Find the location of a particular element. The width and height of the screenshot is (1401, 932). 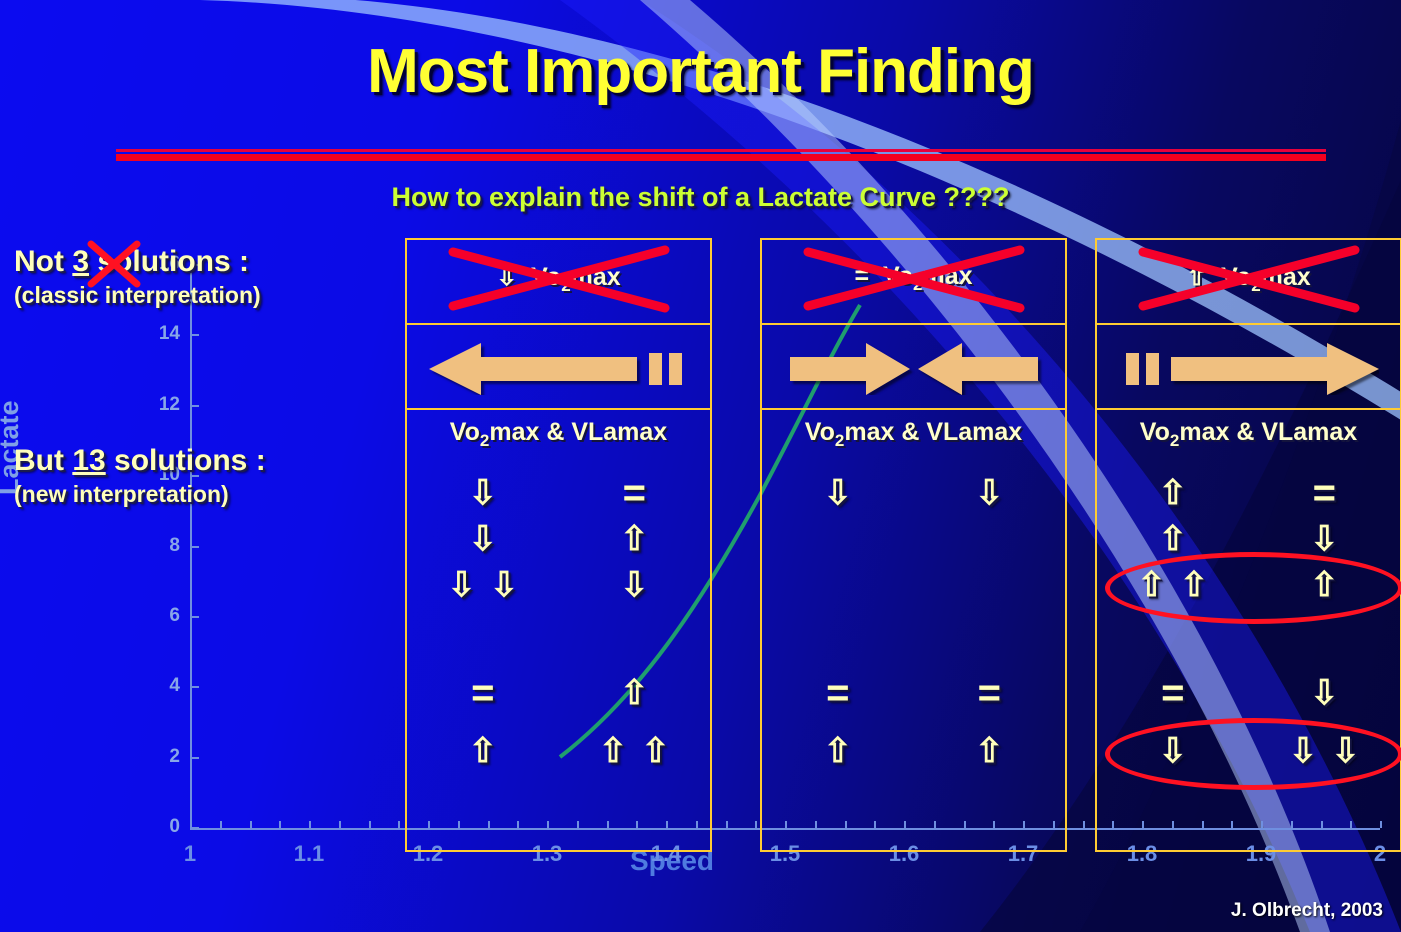

solution-row: ⇩ ⇩ ⇩ is located at coordinates (558, 585).